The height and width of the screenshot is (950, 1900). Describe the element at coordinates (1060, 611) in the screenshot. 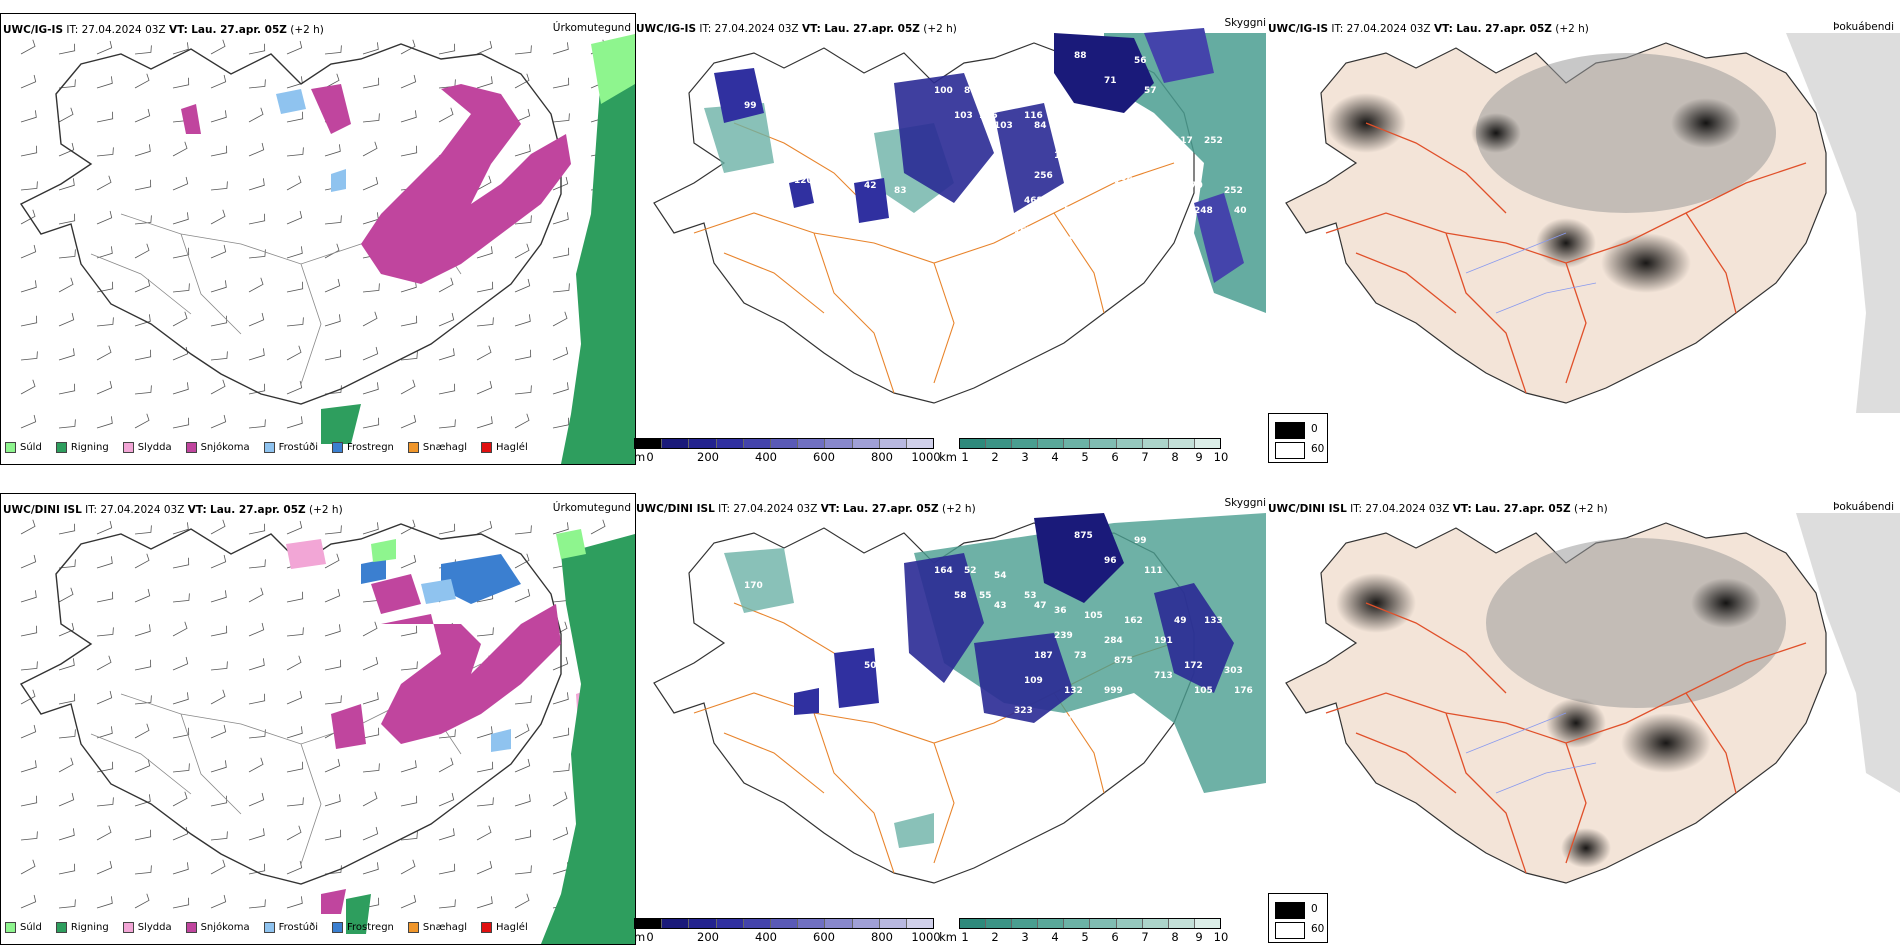

I see `ceiling-value-label: 36` at that location.